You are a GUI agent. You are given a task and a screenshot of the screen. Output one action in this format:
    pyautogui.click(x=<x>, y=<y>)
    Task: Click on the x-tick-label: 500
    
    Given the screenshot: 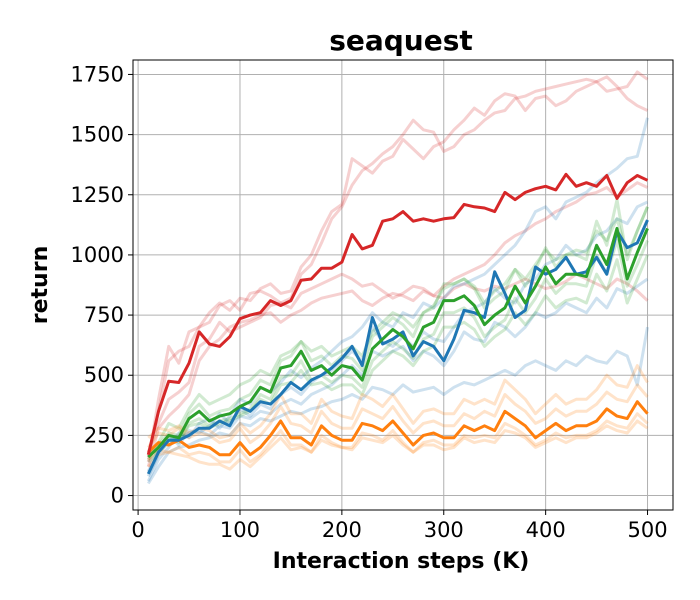 What is the action you would take?
    pyautogui.click(x=647, y=530)
    